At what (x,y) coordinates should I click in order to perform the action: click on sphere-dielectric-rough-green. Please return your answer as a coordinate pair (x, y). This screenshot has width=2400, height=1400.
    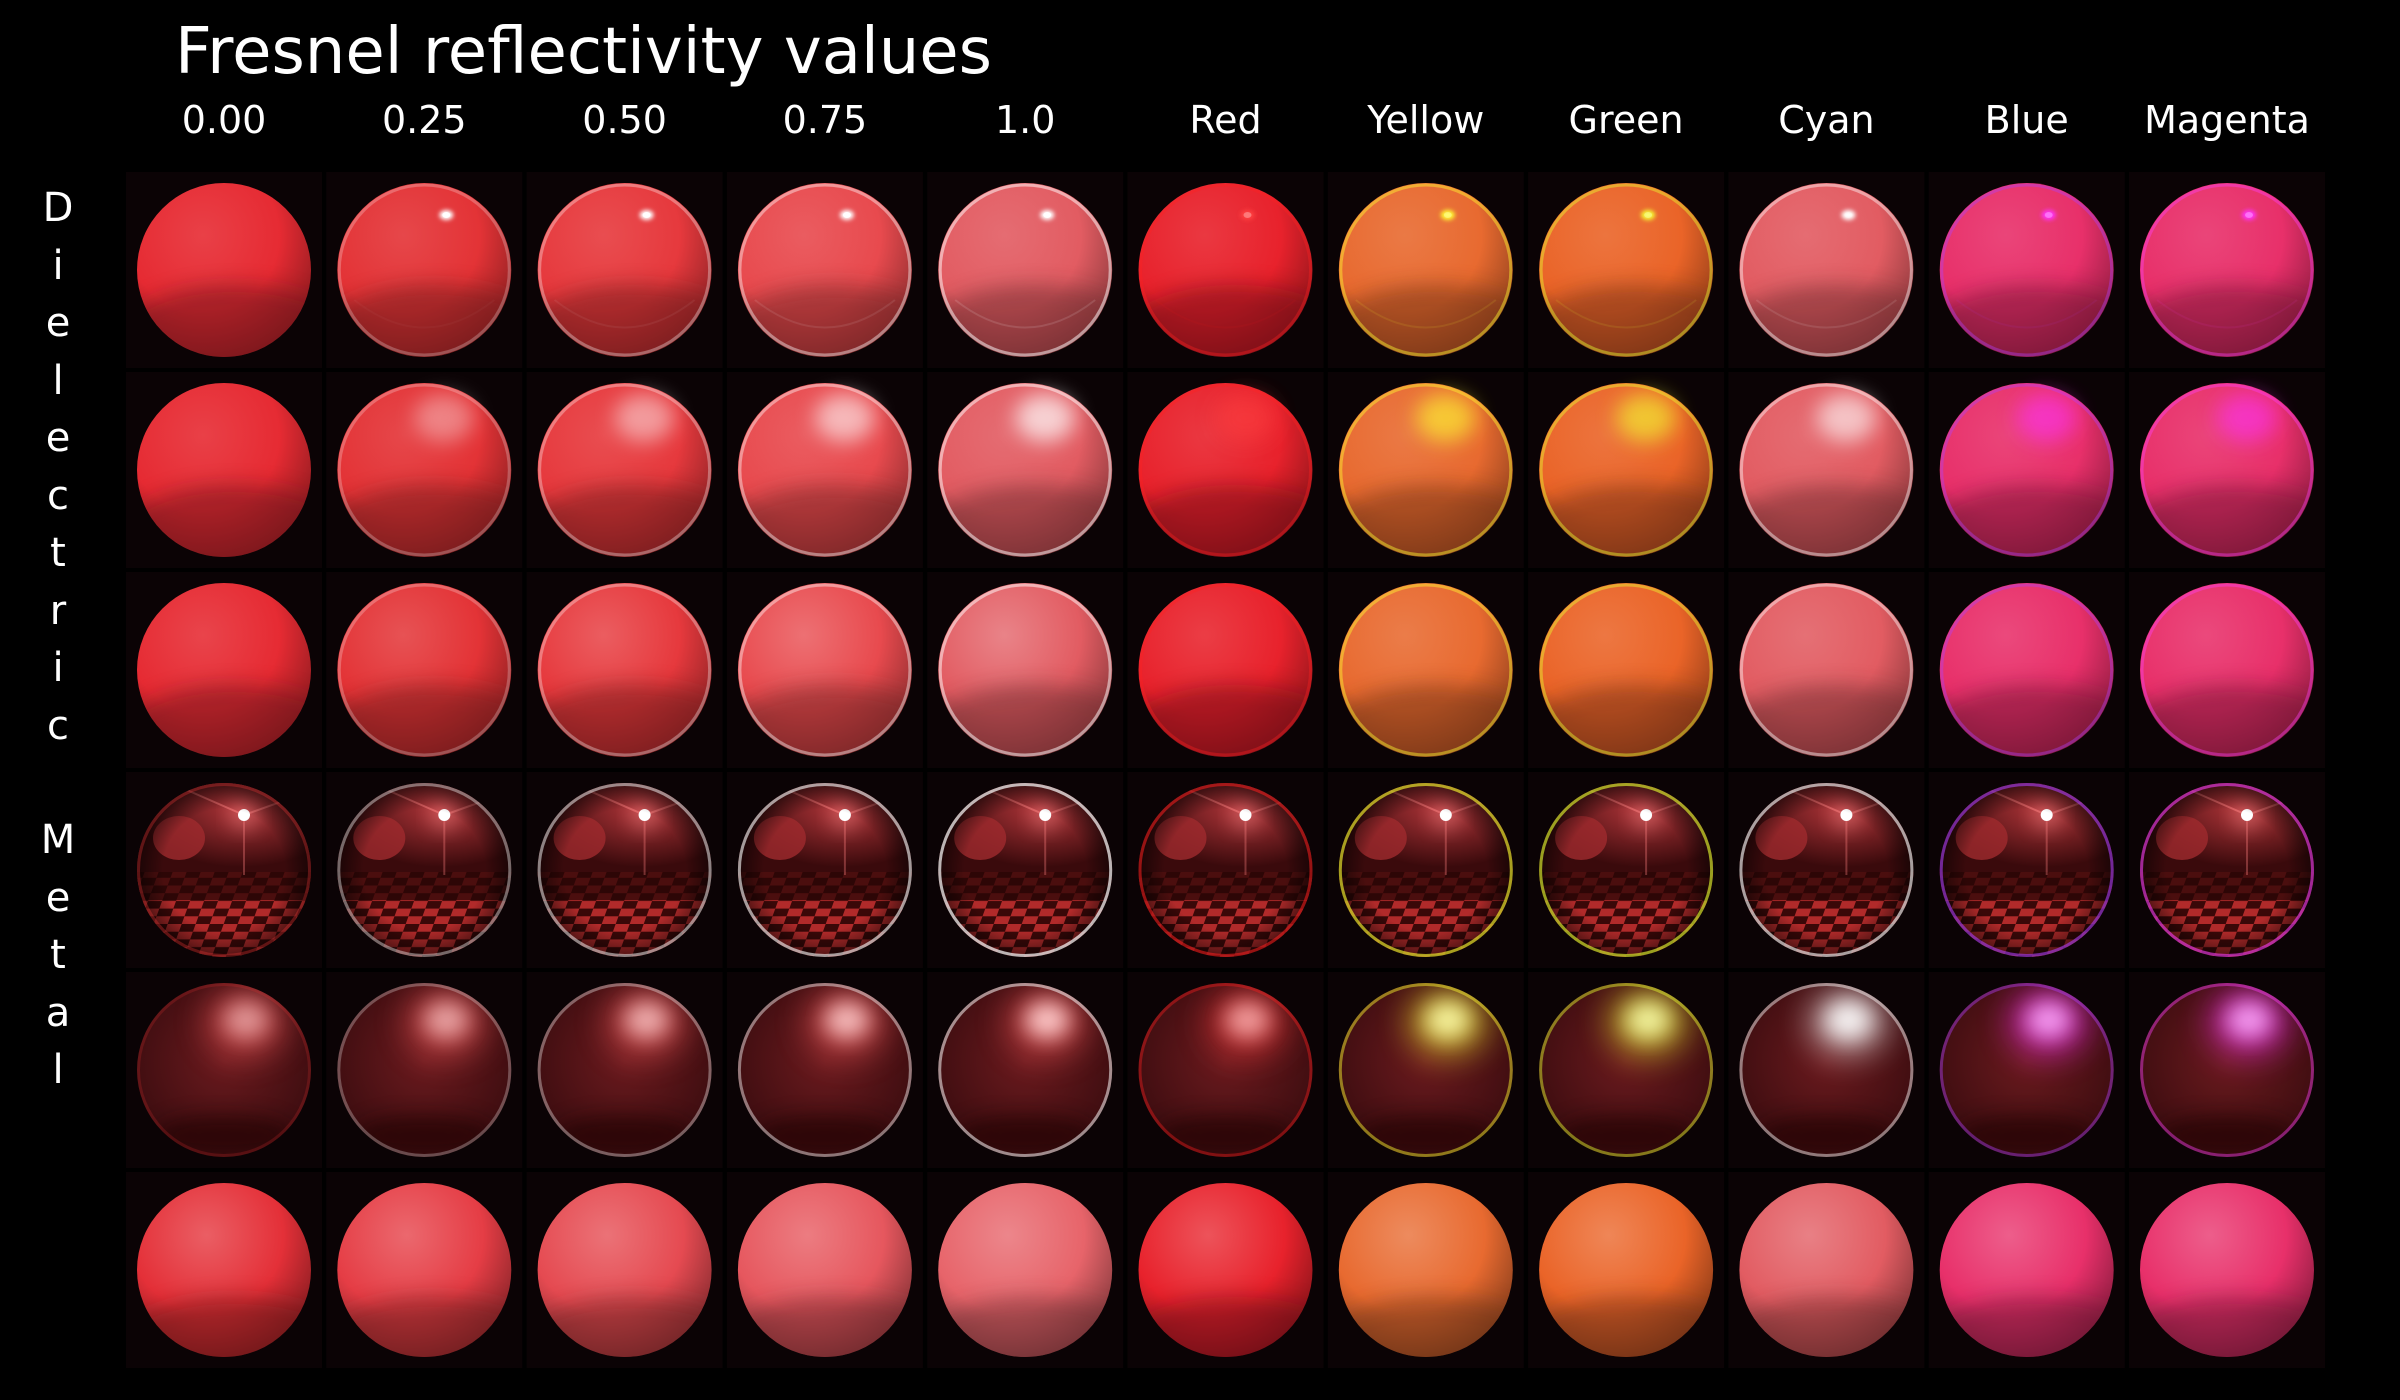
    Looking at the image, I should click on (1626, 470).